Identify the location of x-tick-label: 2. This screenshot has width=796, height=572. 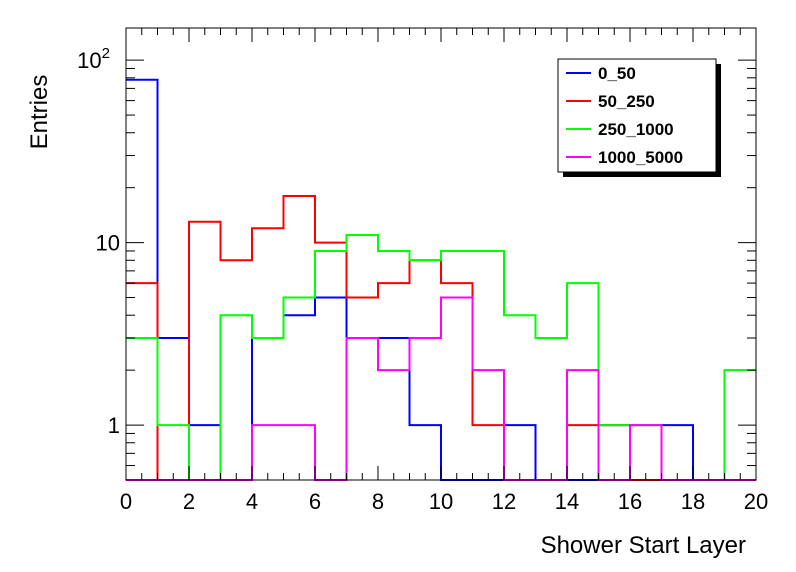
(189, 501).